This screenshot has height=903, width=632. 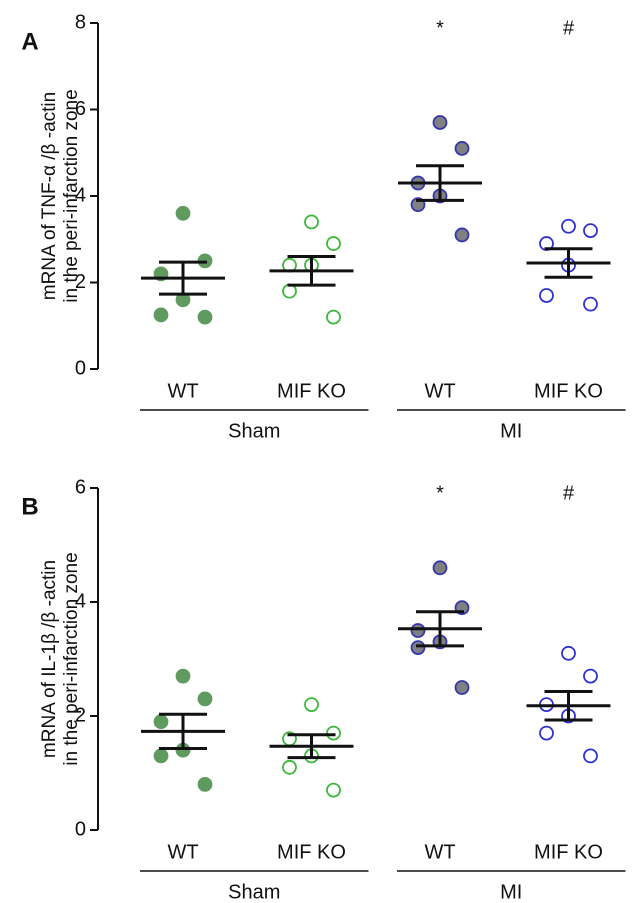 What do you see at coordinates (49, 659) in the screenshot?
I see `y-axis-label: mRNA of IL-1β /β -actin` at bounding box center [49, 659].